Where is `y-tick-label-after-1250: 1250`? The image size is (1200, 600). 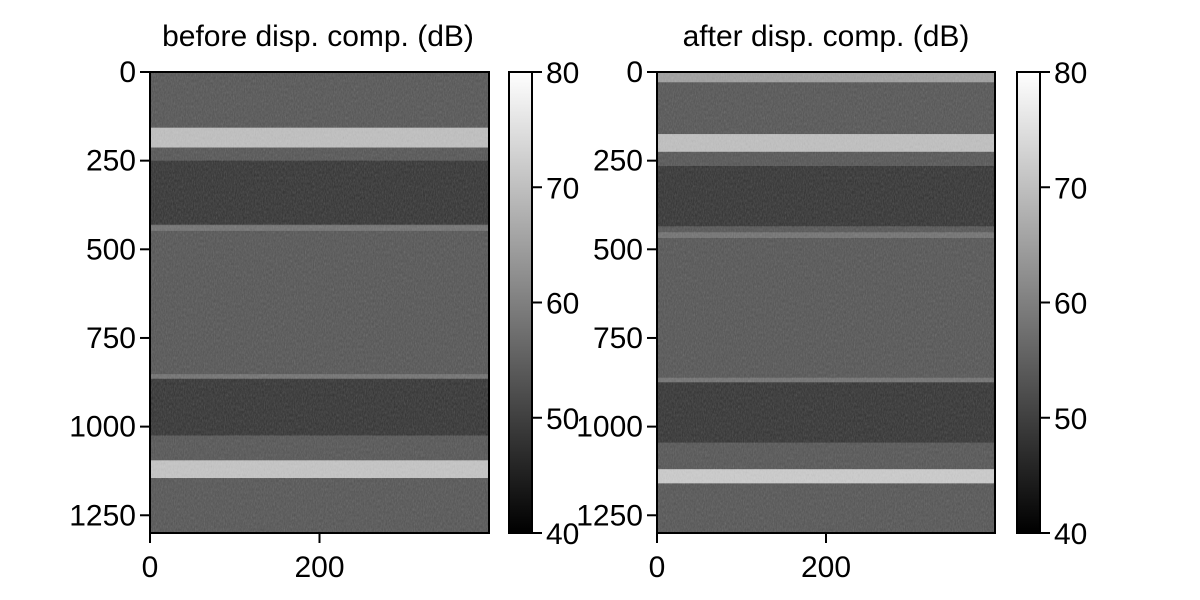 y-tick-label-after-1250: 1250 is located at coordinates (609, 515).